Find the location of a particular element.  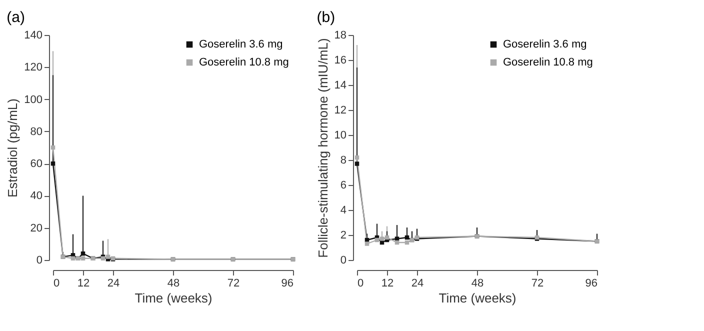

y-tick-label: 60 is located at coordinates (36, 164).